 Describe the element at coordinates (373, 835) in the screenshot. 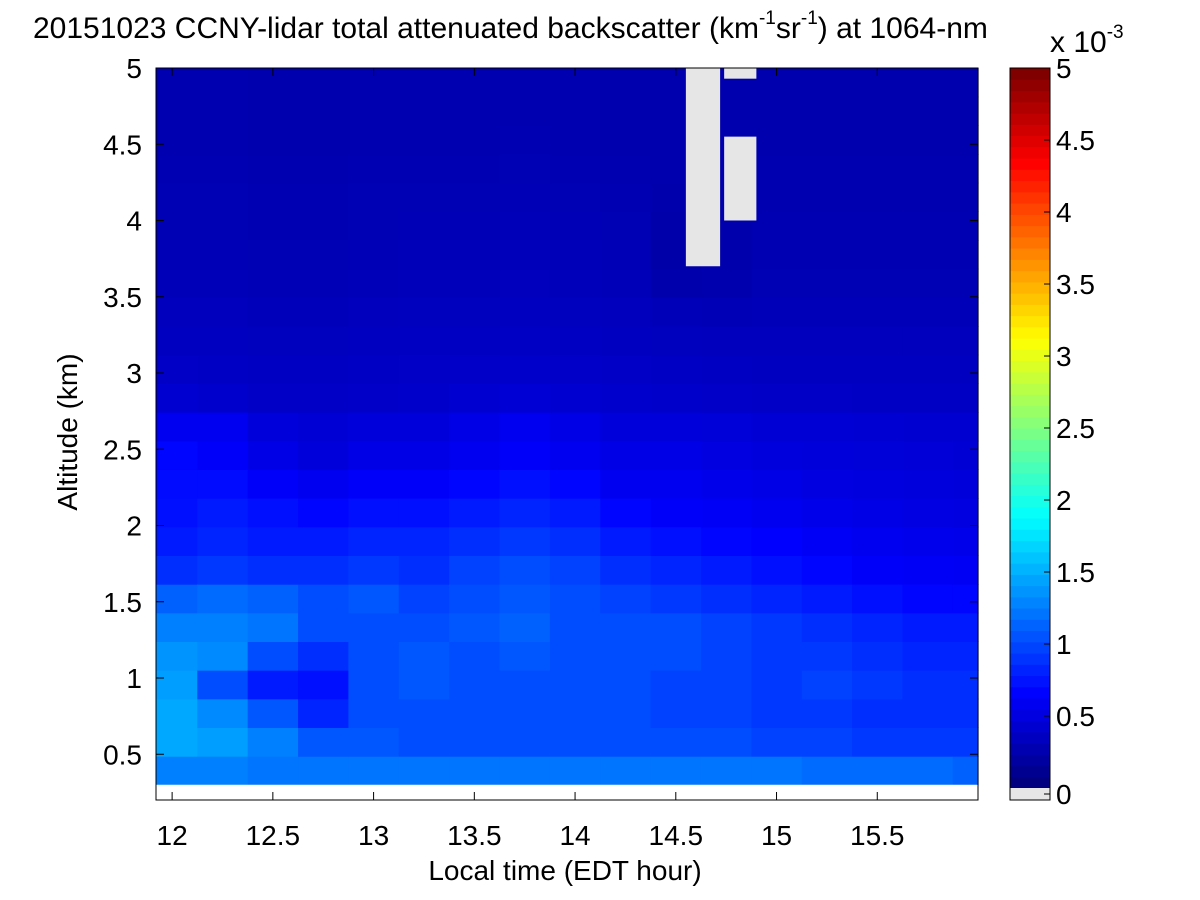

I see `x-tick-label: 13` at that location.